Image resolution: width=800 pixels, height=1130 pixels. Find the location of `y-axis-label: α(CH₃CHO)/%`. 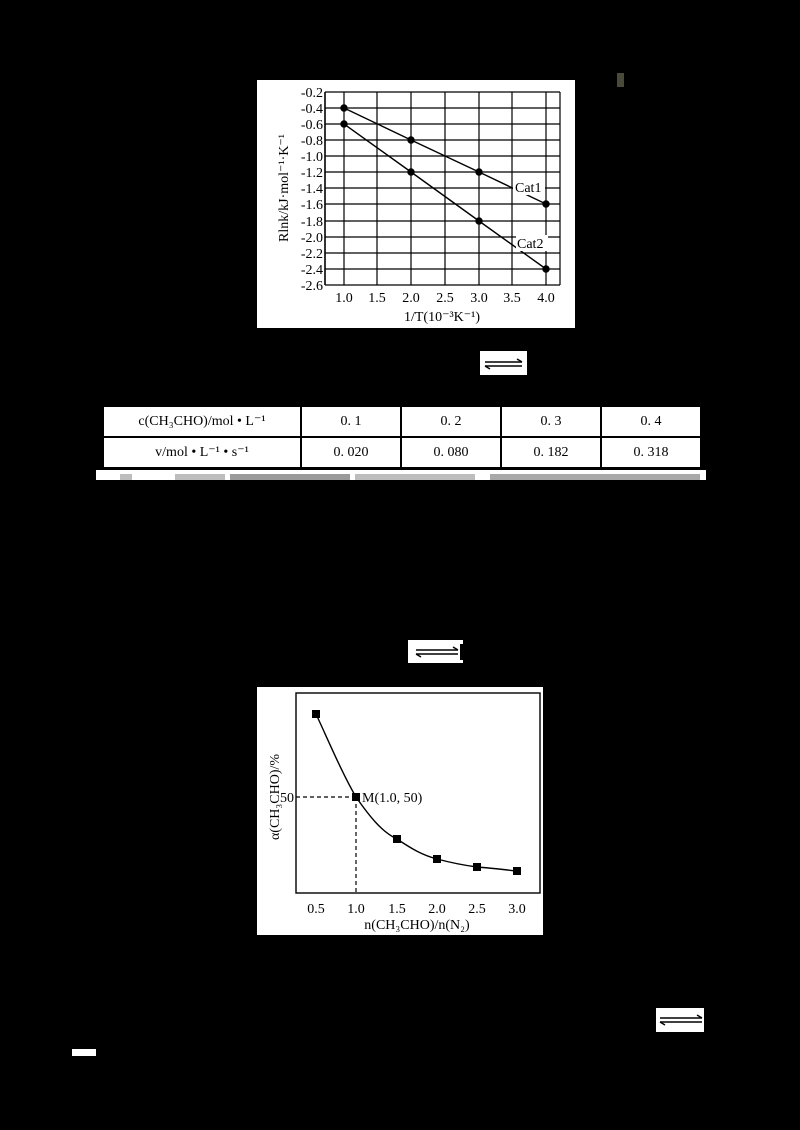

y-axis-label: α(CH₃CHO)/% is located at coordinates (275, 797).